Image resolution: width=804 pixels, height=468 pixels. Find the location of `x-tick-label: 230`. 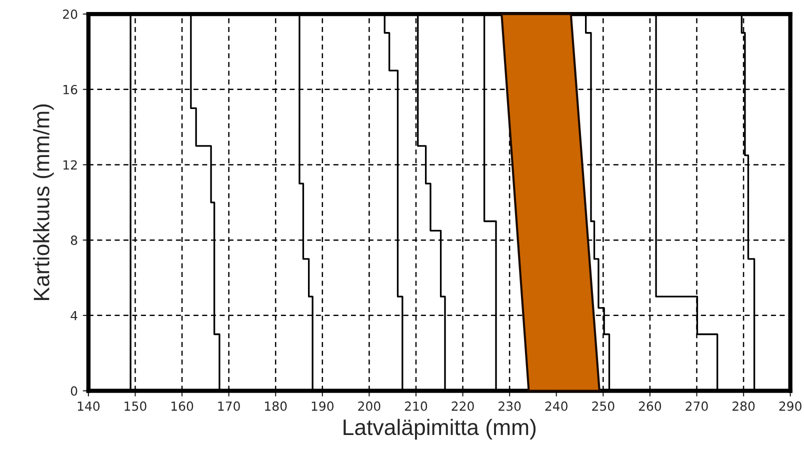

x-tick-label: 230 is located at coordinates (509, 406).